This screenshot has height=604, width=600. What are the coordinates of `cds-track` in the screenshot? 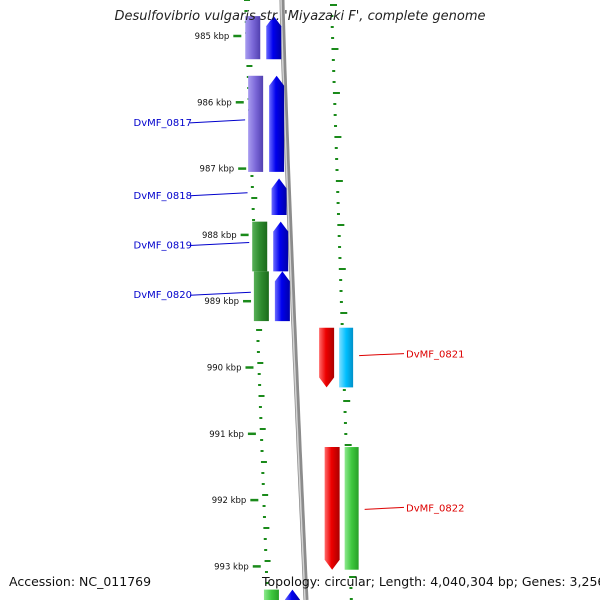 It's located at (303, 310).